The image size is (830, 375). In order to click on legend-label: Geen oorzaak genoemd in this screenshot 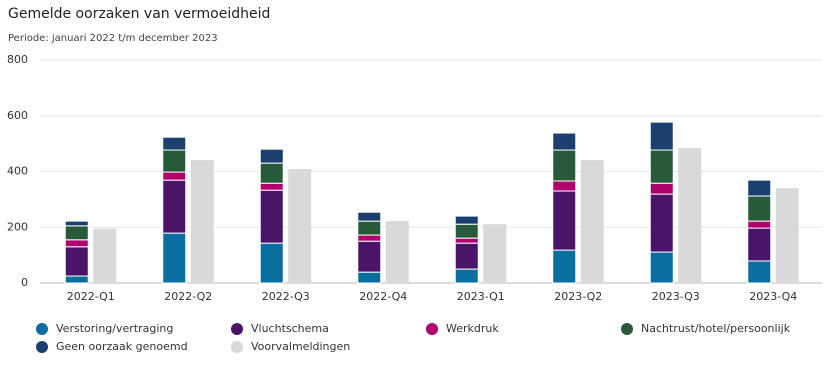, I will do `click(122, 346)`.